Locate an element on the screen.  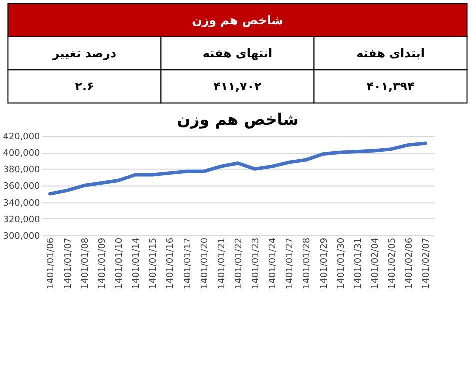
x-tick-label: 1401/01/08 is located at coordinates (85, 264).